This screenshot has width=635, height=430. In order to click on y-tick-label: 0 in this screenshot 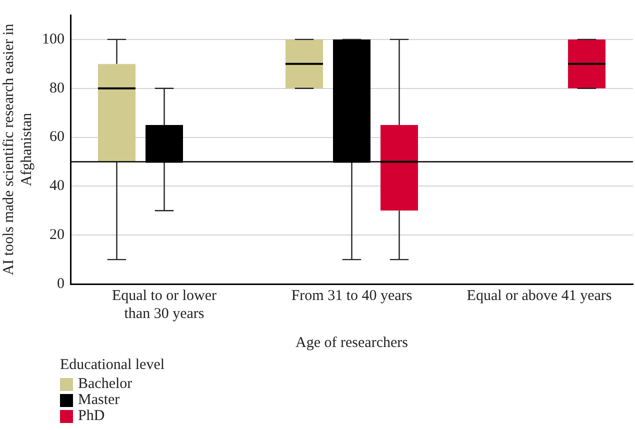, I will do `click(60, 284)`.